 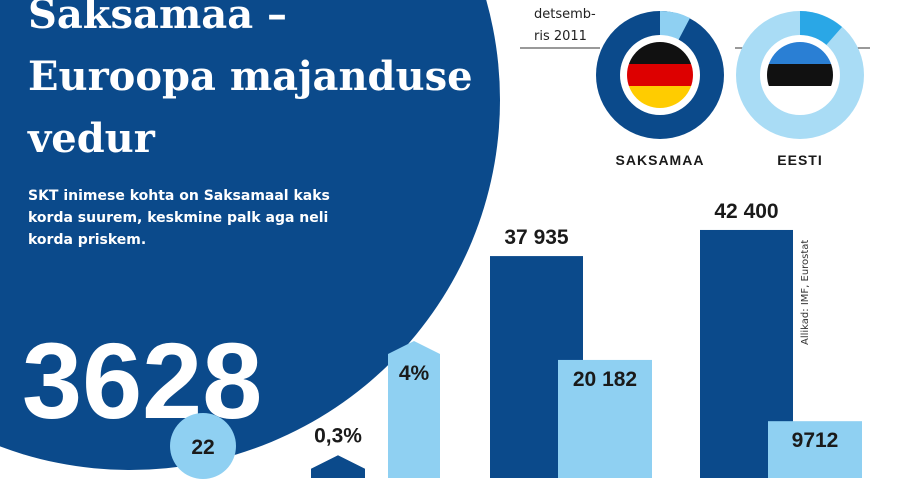 What do you see at coordinates (178, 218) in the screenshot?
I see `subtitle-line: korda suurem, keskmine palk aga neli` at bounding box center [178, 218].